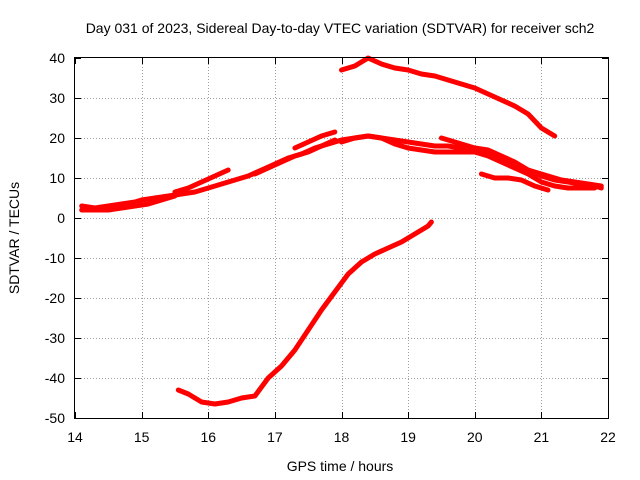 The image size is (640, 480). Describe the element at coordinates (57, 138) in the screenshot. I see `y-tick-label: 20` at that location.